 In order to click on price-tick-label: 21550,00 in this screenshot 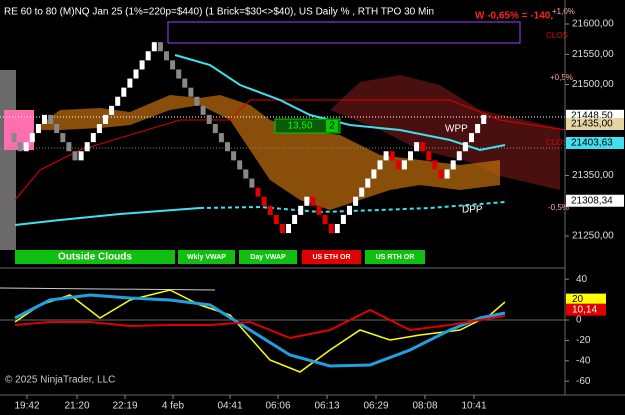, I will do `click(593, 54)`.